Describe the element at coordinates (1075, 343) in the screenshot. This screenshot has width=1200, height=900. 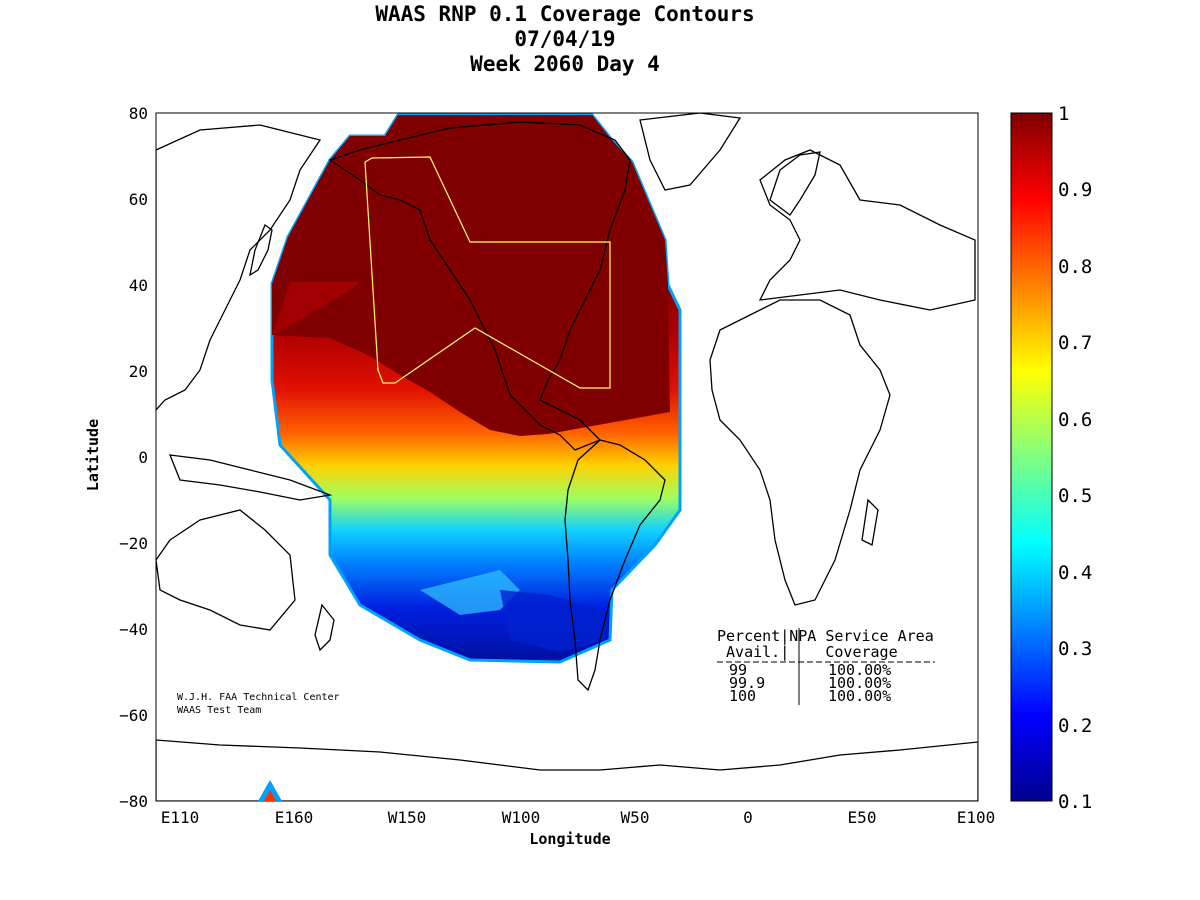
I see `colorbar-tick-label: 0.7` at that location.